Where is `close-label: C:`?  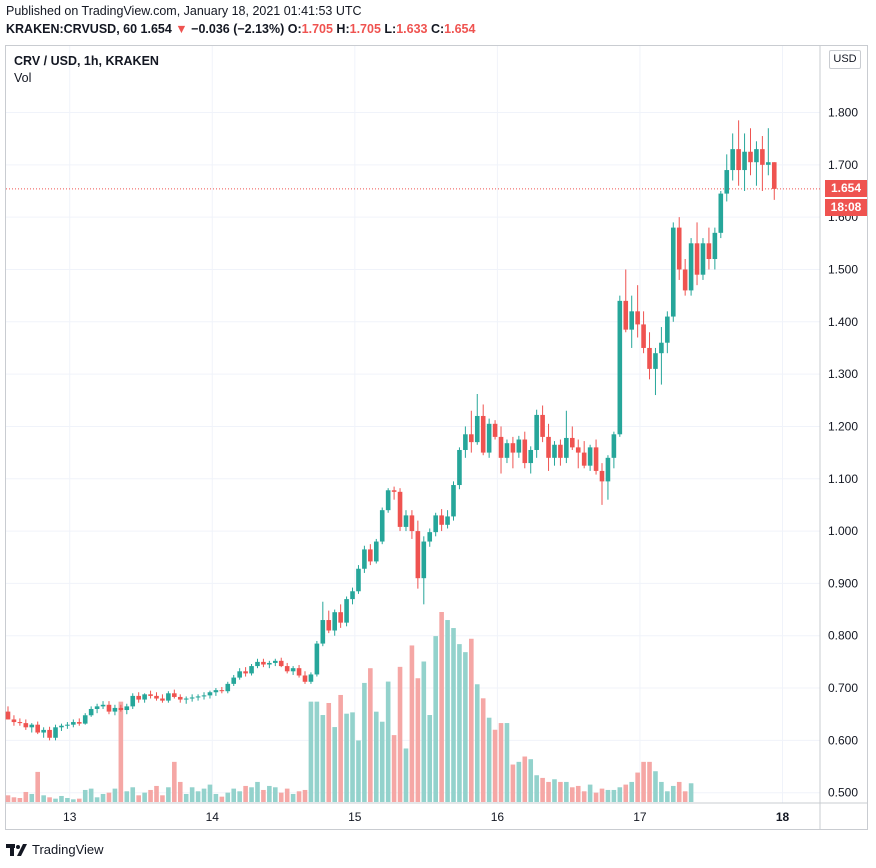
close-label: C: is located at coordinates (437, 29).